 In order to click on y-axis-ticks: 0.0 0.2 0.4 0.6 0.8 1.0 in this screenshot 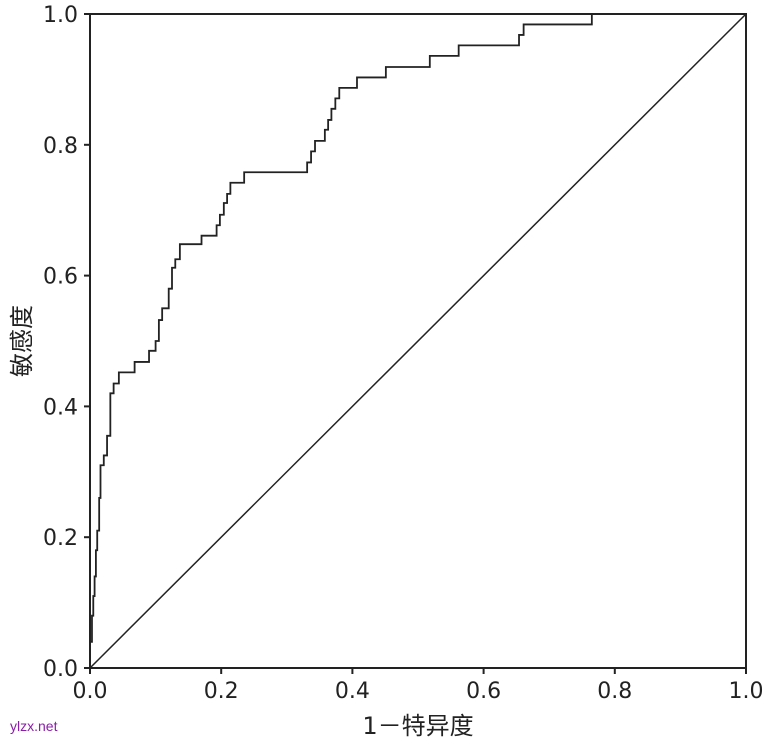, I will do `click(66, 342)`.